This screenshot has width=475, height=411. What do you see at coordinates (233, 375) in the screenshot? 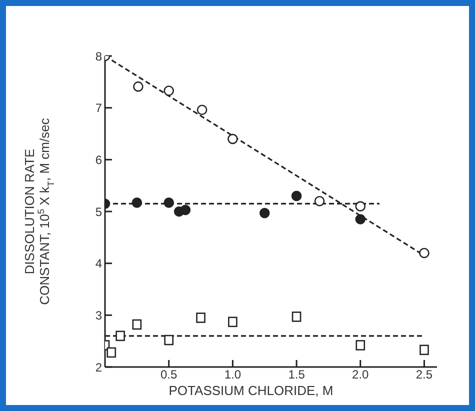
I see `x-tick-label: 1.0` at bounding box center [233, 375].